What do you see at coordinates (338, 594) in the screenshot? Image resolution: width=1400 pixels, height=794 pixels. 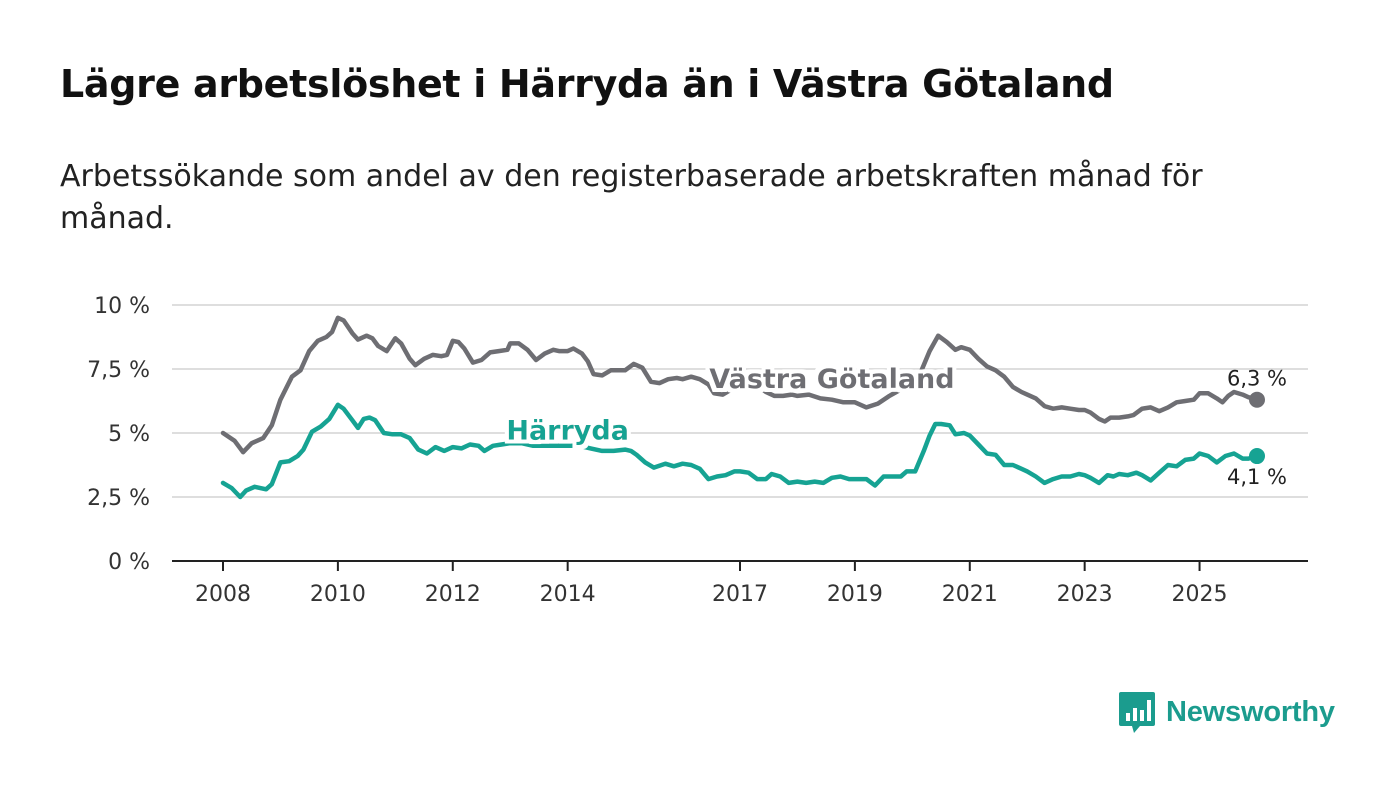 I see `x-tick-label: 2010` at bounding box center [338, 594].